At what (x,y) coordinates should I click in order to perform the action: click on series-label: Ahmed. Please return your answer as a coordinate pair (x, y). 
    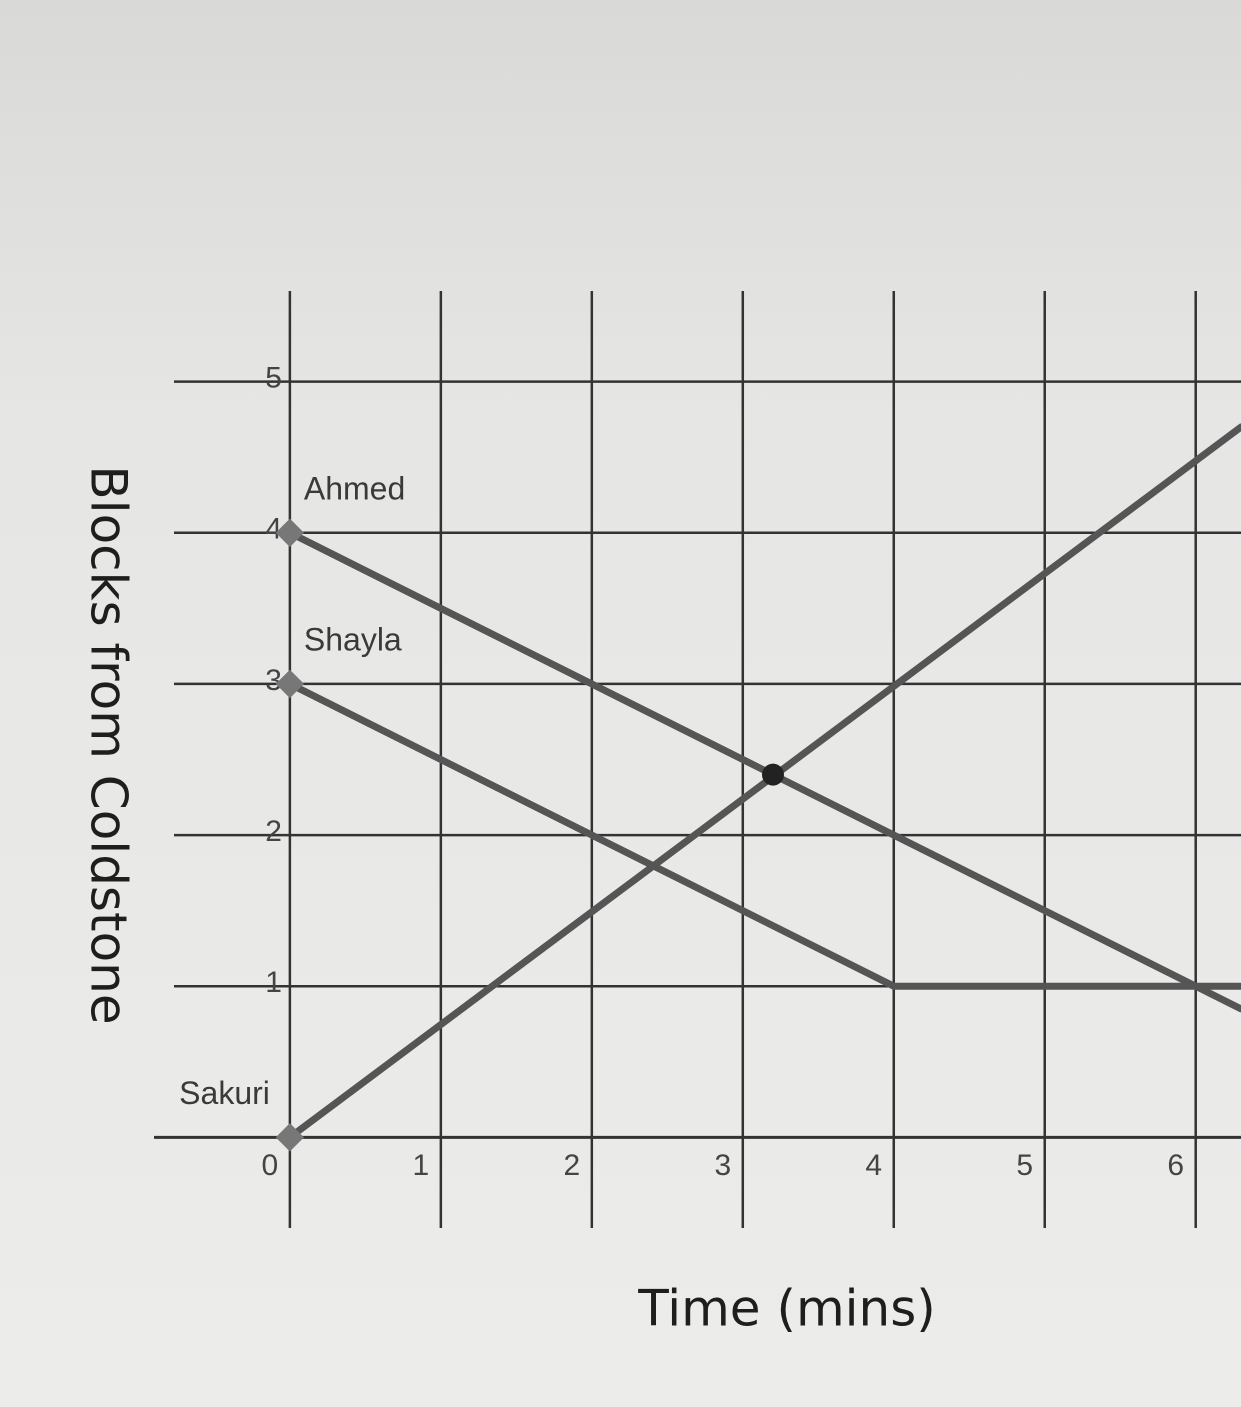
    Looking at the image, I should click on (354, 488).